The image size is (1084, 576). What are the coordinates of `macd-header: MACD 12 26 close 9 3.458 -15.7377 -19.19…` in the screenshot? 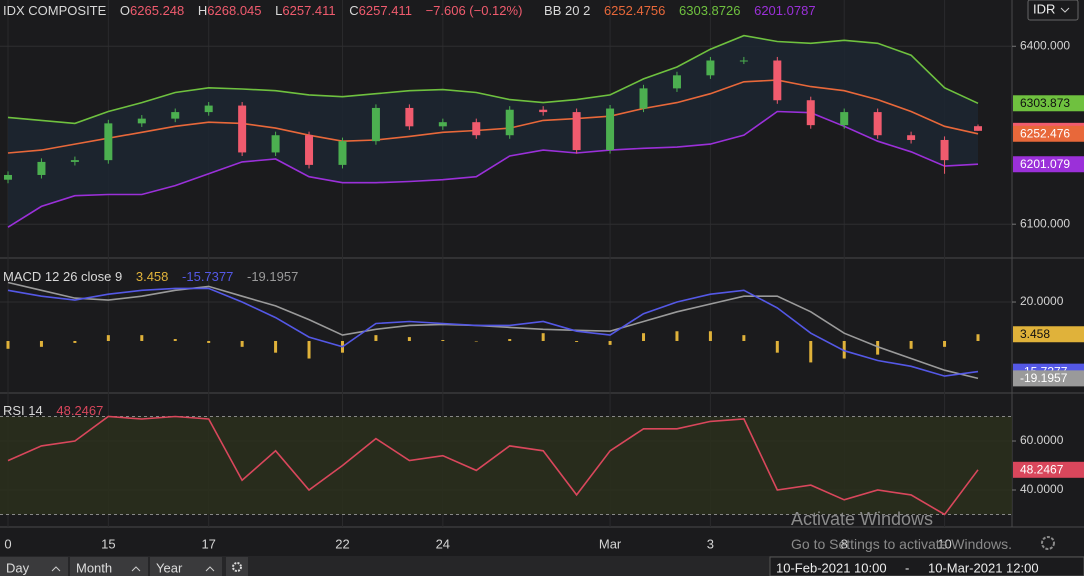 It's located at (150, 276).